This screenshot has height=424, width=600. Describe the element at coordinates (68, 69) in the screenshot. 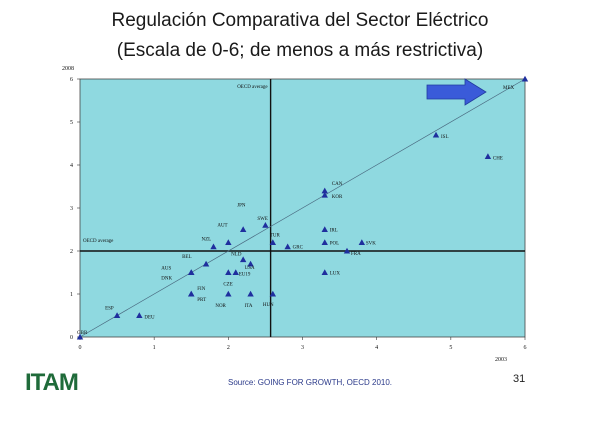

I see `y-axis-label: 2008` at that location.